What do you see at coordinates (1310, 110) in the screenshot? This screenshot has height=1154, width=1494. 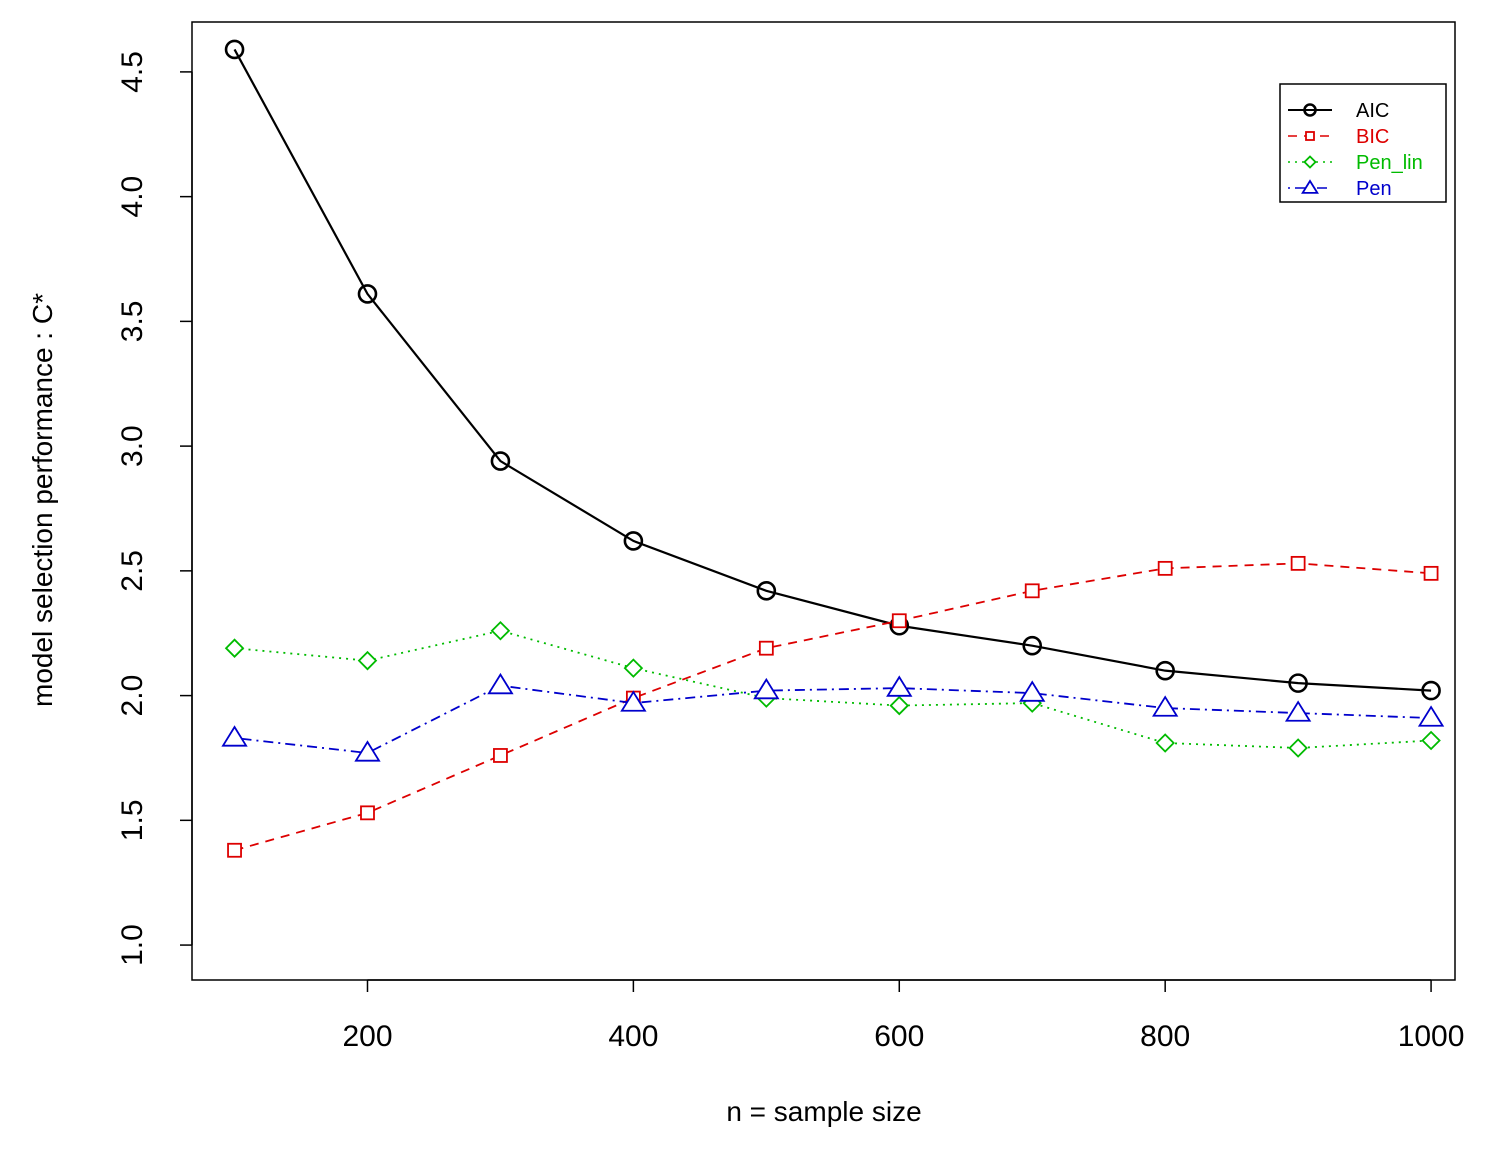 I see `legend-circle-marker` at bounding box center [1310, 110].